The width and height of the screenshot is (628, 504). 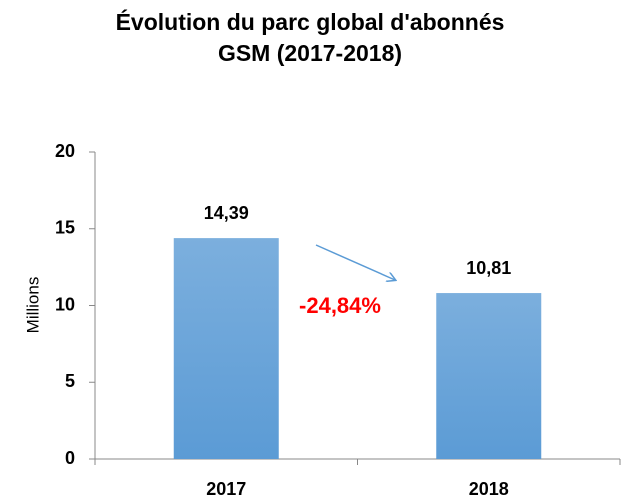 I want to click on y-tick-label: 0, so click(x=70, y=458).